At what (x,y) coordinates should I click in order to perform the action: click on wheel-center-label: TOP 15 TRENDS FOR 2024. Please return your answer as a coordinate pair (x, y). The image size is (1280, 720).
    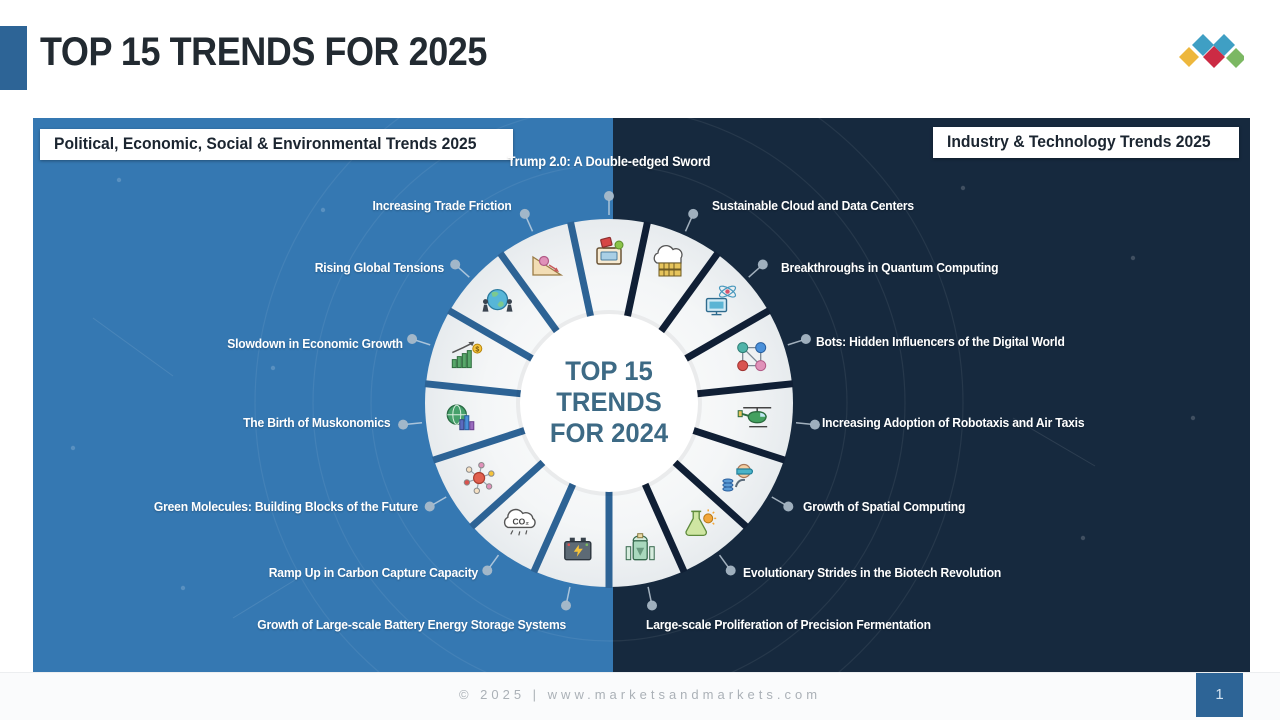
    Looking at the image, I should click on (609, 402).